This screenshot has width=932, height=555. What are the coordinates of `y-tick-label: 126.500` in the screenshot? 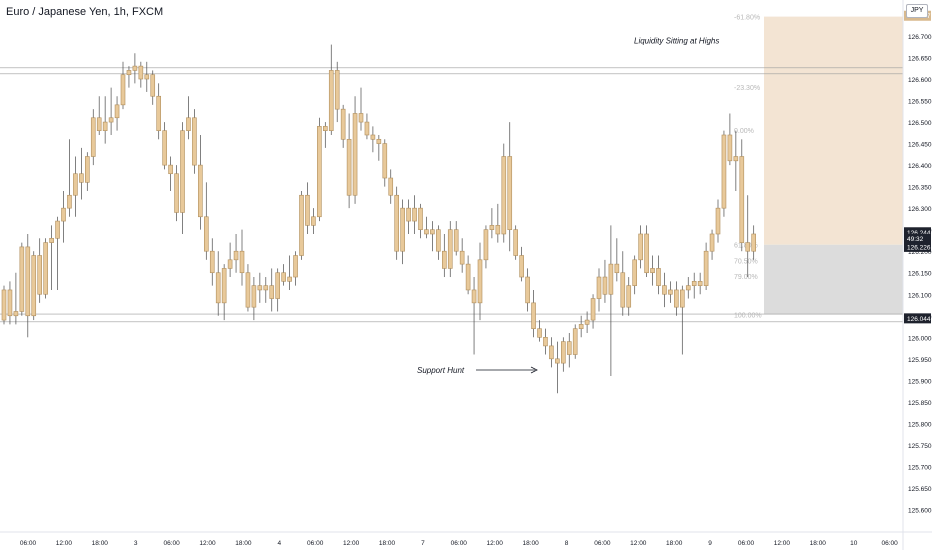 It's located at (920, 123).